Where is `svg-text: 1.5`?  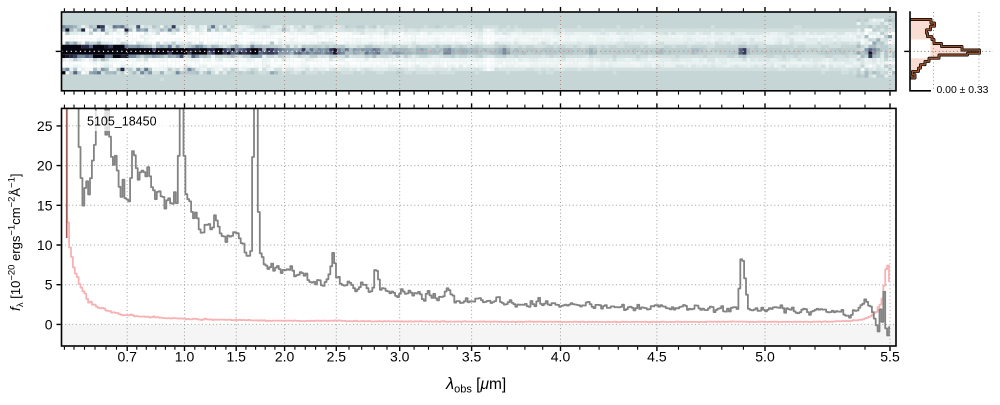
svg-text: 1.5 is located at coordinates (236, 357).